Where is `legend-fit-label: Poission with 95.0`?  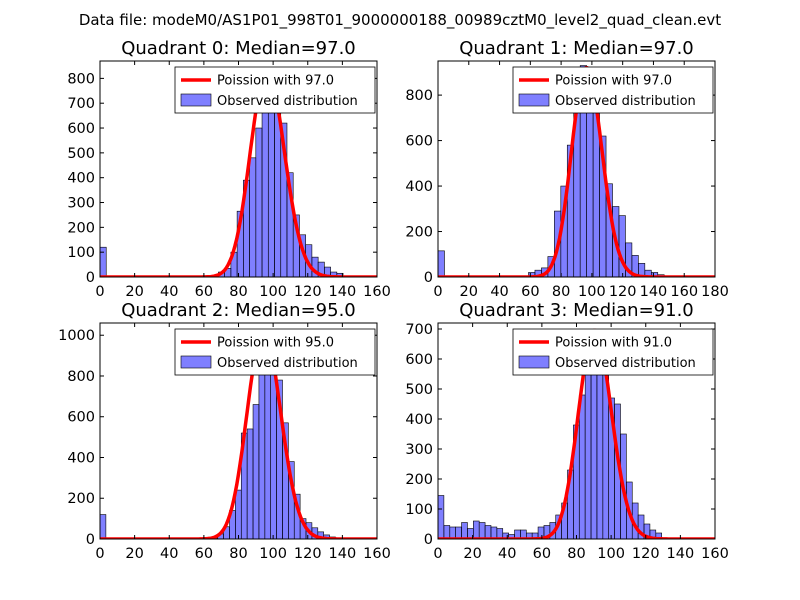
legend-fit-label: Poission with 95.0 is located at coordinates (275, 343).